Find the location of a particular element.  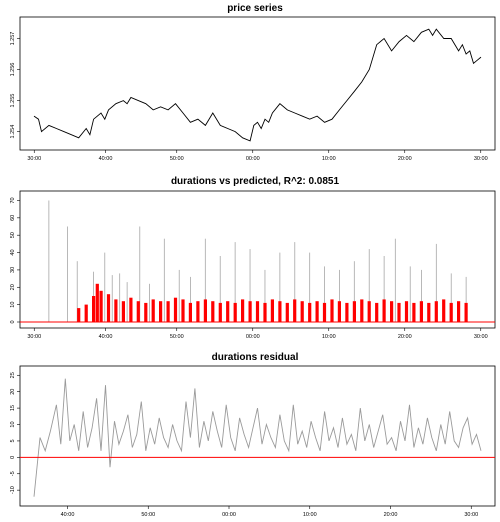

y-tick-label: 40 is located at coordinates (13, 252).